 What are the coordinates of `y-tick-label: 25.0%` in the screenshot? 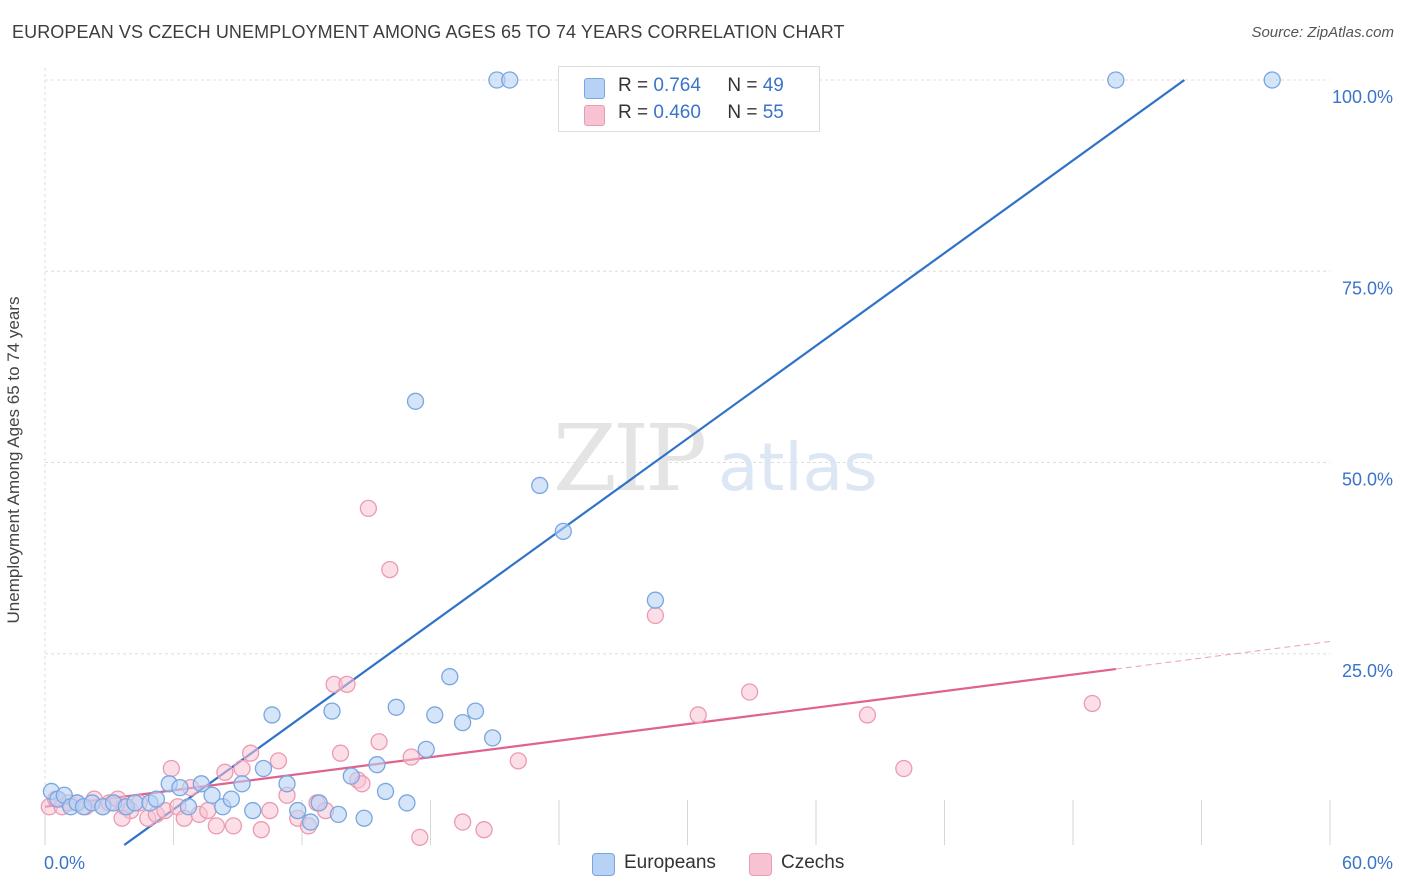 It's located at (1367, 671).